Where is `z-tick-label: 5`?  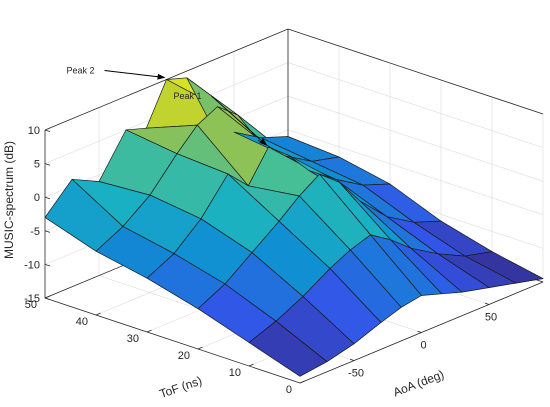 z-tick-label: 5 is located at coordinates (37, 165).